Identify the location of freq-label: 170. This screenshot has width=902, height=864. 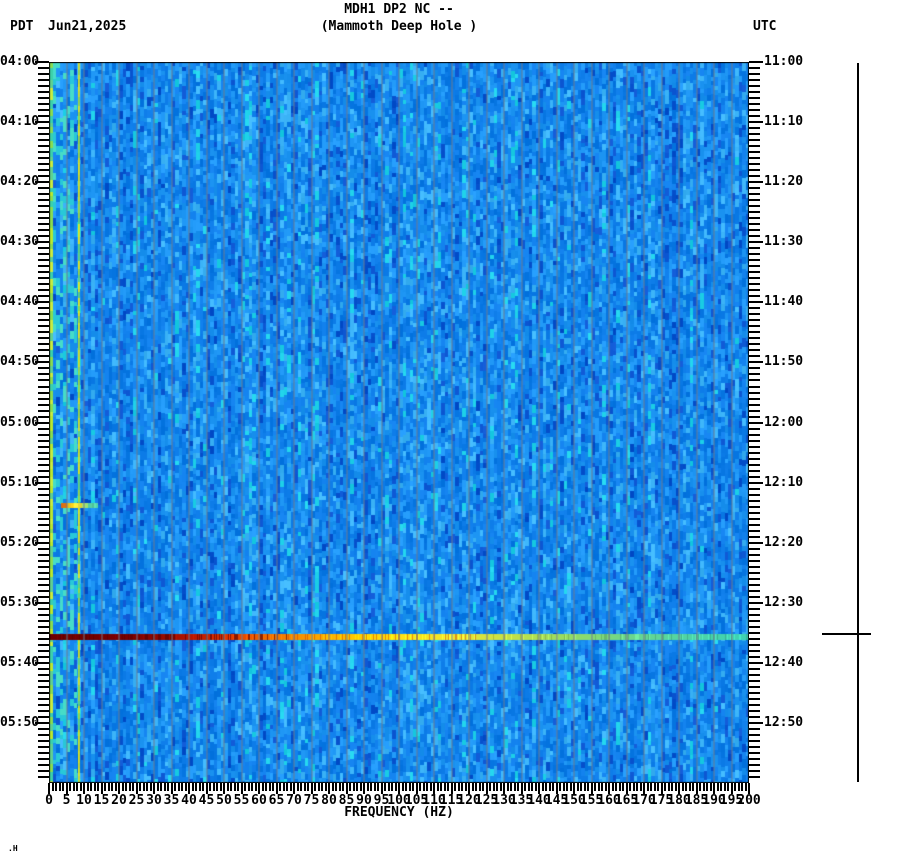
(644, 800).